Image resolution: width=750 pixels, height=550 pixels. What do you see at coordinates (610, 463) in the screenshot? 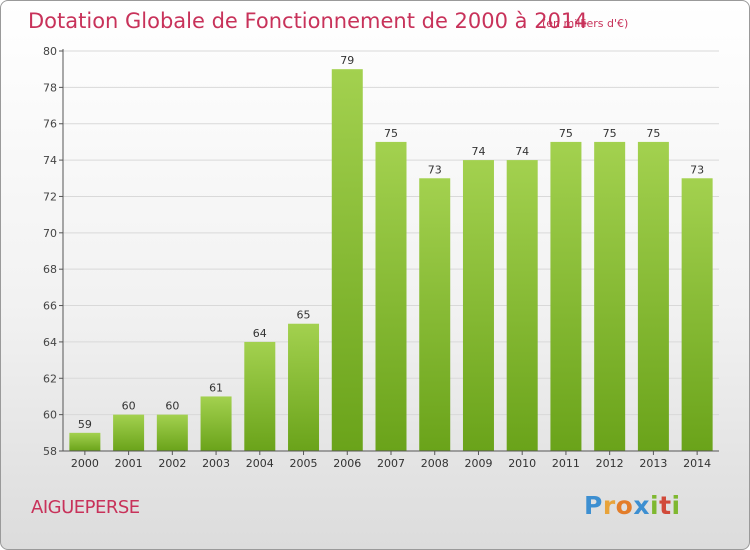
I see `x-tick-label: 2012` at bounding box center [610, 463].